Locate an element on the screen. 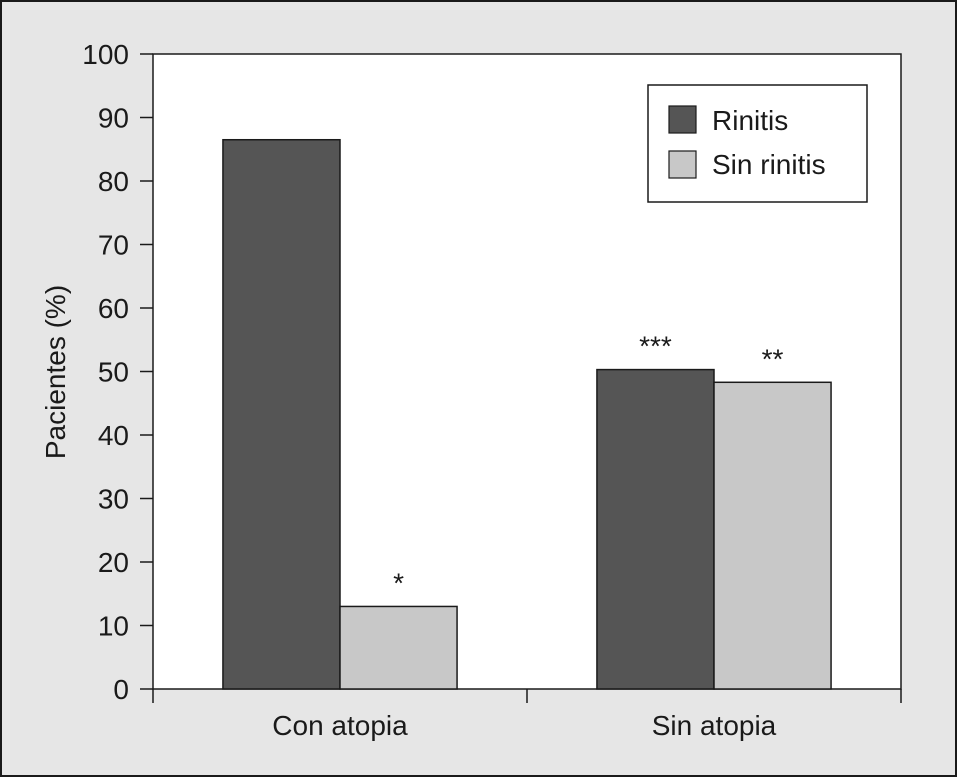  y-tick-label: 60 is located at coordinates (113, 308).